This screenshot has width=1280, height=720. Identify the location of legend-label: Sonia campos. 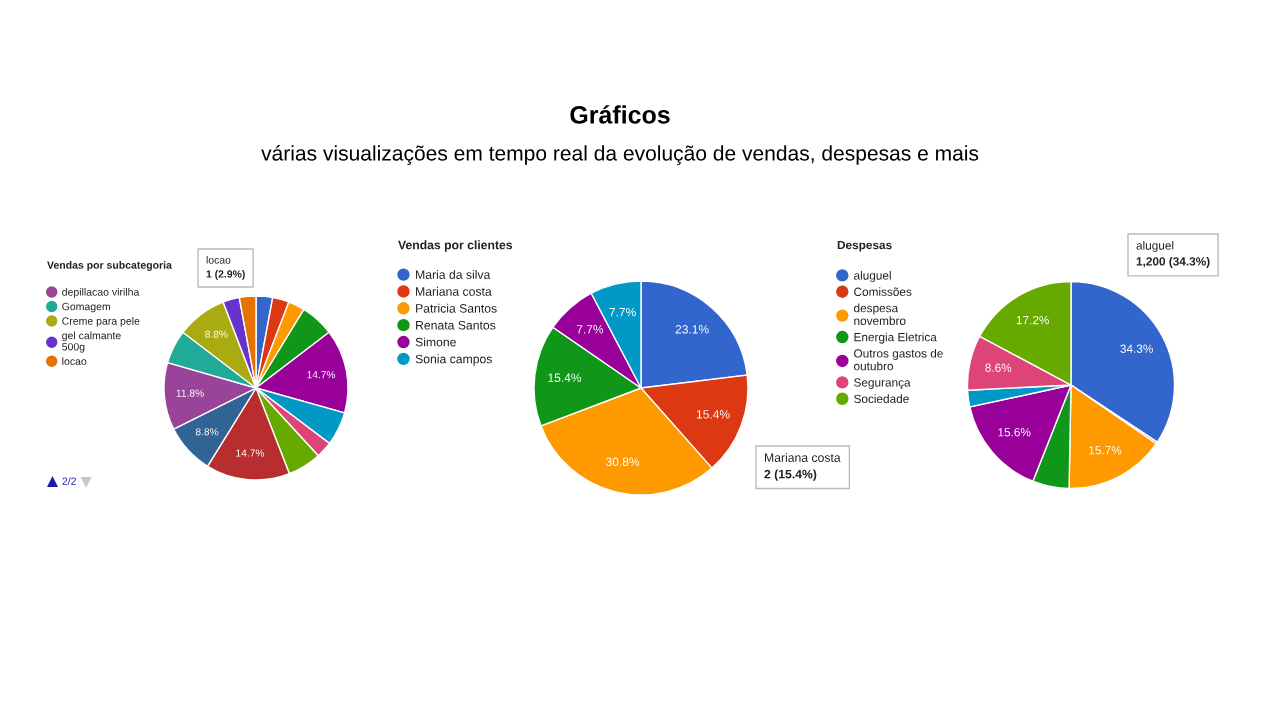
(453, 360).